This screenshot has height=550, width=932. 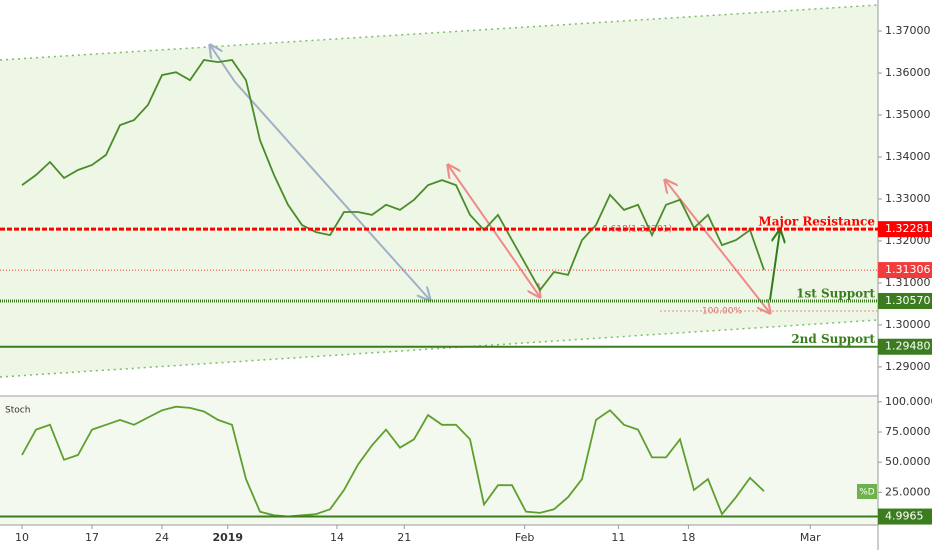 I want to click on last-price-box, so click(x=905, y=270).